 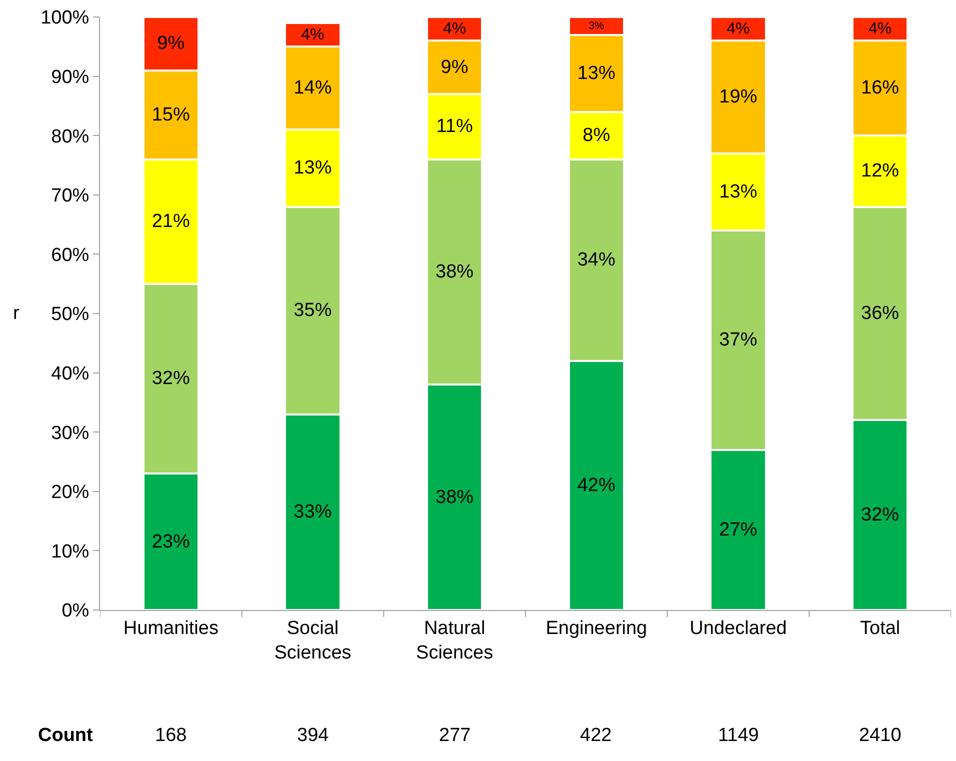 I want to click on x-tick-label: Social Sciences, so click(x=313, y=641).